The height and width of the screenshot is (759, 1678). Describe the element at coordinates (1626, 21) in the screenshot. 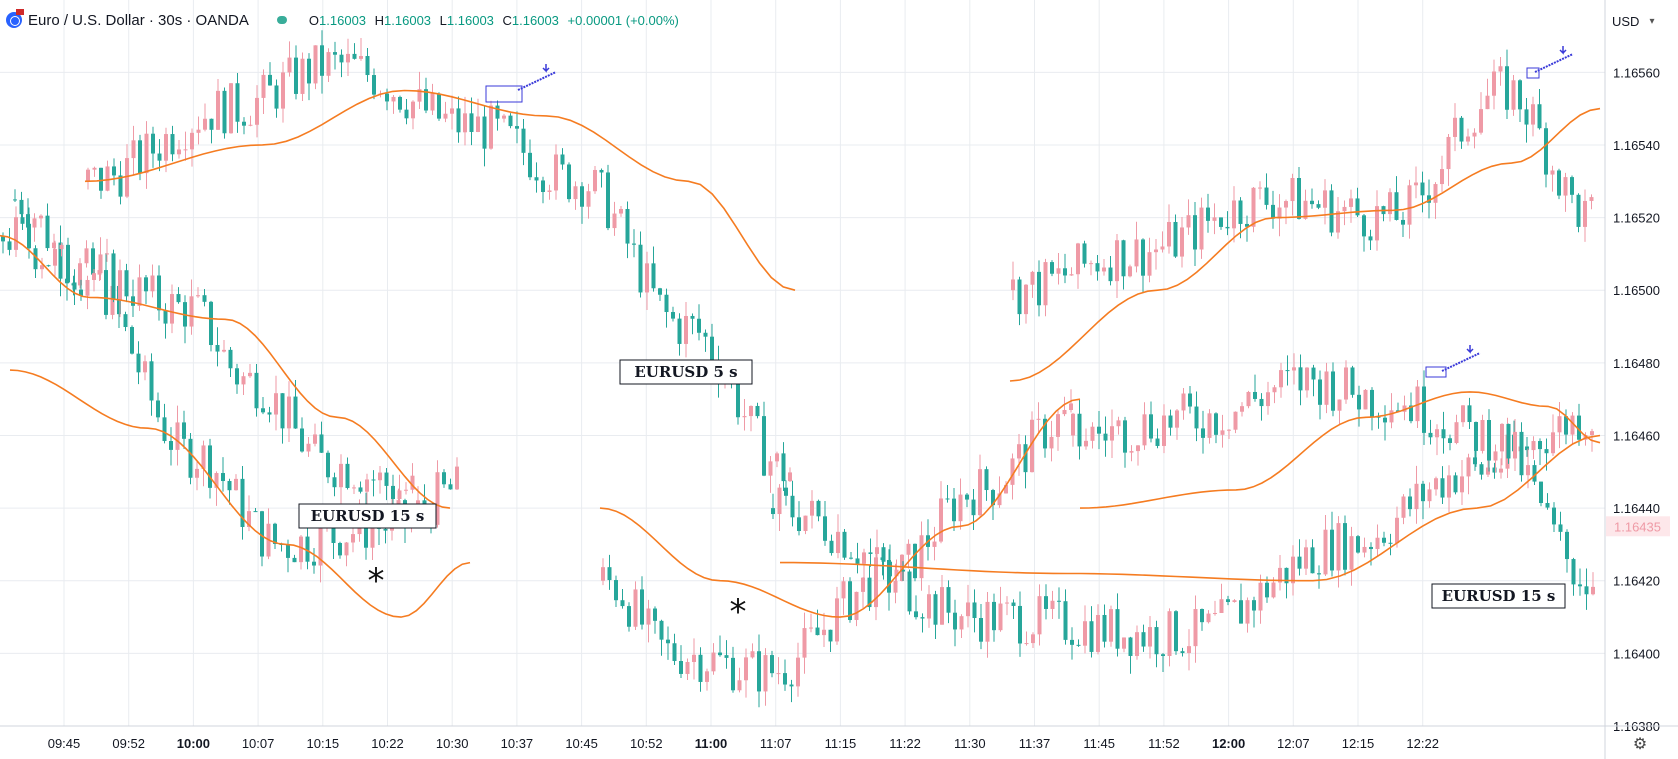

I see `currency-label: USD` at that location.